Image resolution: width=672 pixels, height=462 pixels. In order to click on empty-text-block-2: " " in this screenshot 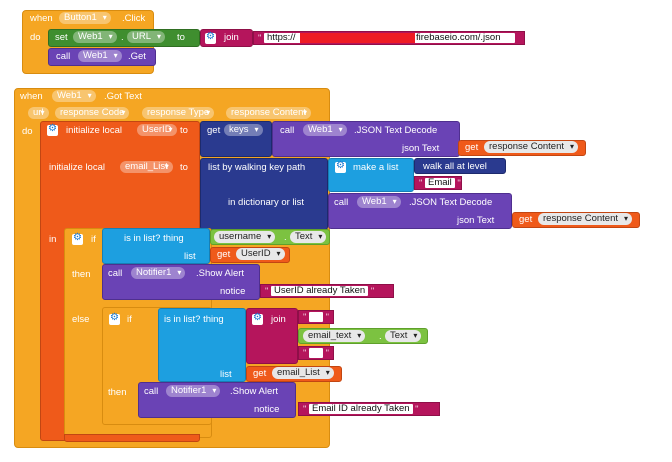, I will do `click(316, 353)`.